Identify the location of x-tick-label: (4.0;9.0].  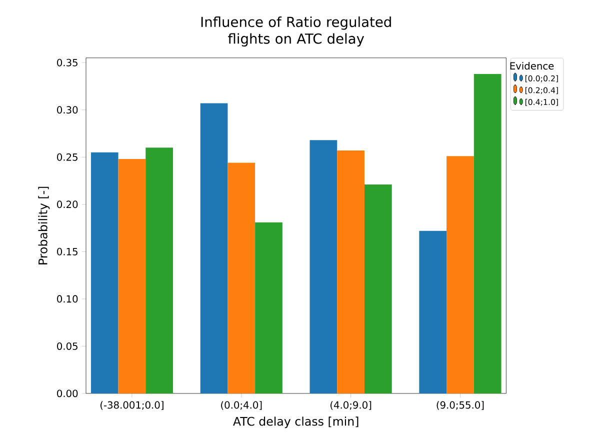
(351, 405).